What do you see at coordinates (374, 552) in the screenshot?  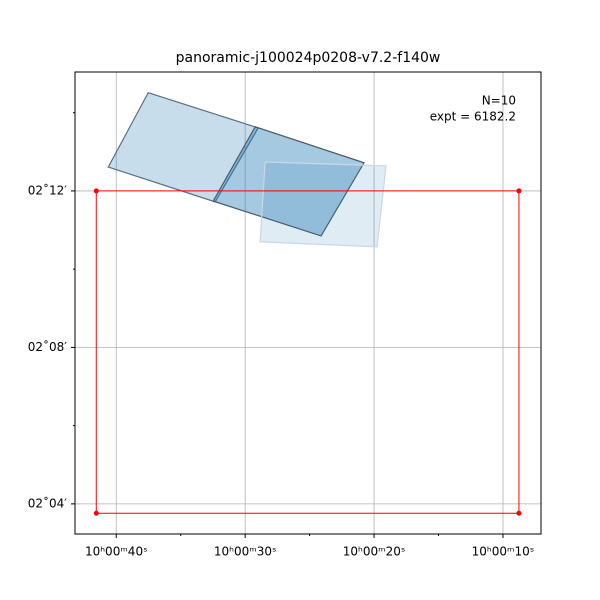 I see `x-tick-label: 10ʰ00ᵐ20ˢ` at bounding box center [374, 552].